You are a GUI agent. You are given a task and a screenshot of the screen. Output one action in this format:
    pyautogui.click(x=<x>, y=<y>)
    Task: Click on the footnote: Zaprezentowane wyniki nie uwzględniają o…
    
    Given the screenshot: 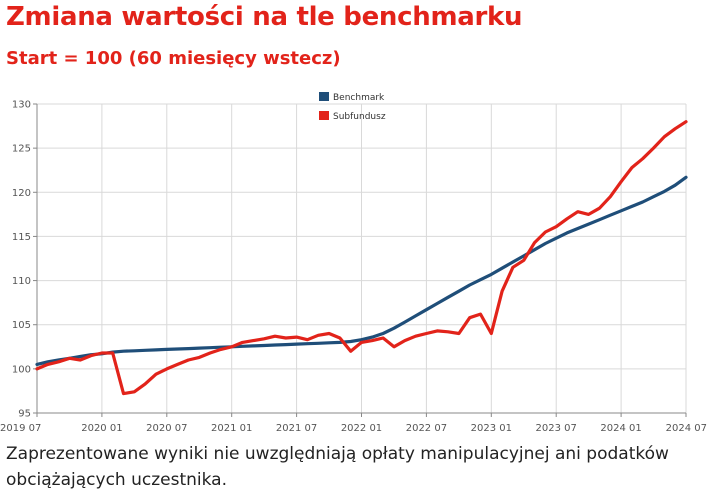 What is the action you would take?
    pyautogui.click(x=337, y=467)
    